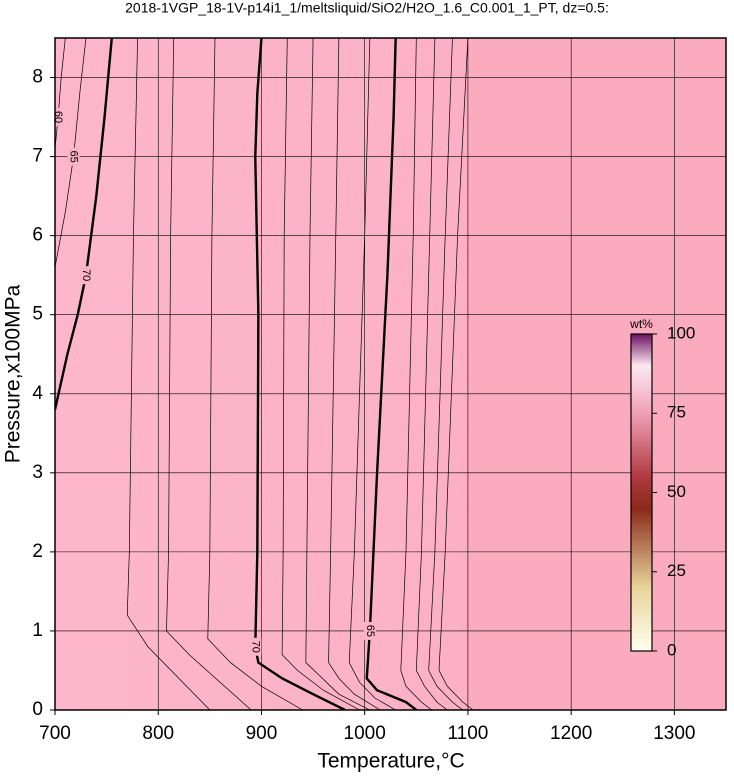  Describe the element at coordinates (37, 472) in the screenshot. I see `y-tick-label: 3` at that location.